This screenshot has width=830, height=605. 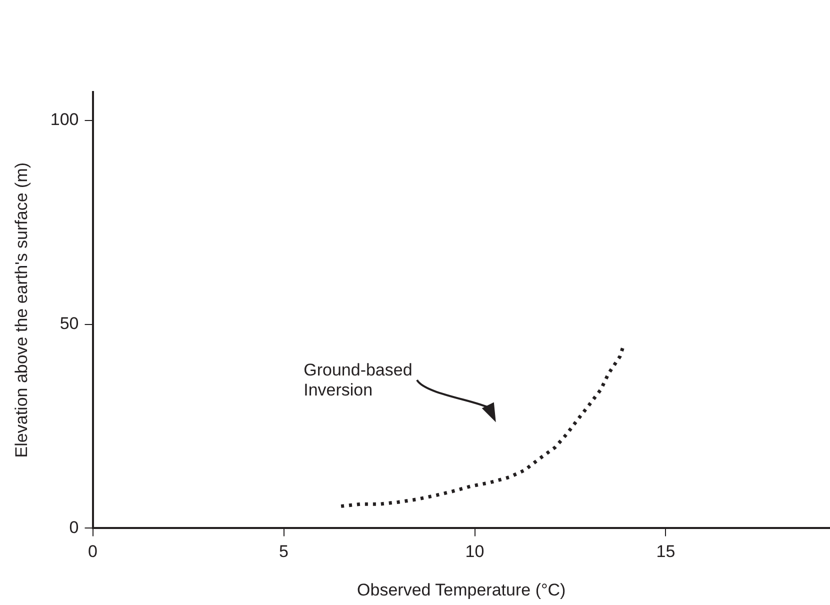 What do you see at coordinates (74, 527) in the screenshot?
I see `y-tick-label: 0` at bounding box center [74, 527].